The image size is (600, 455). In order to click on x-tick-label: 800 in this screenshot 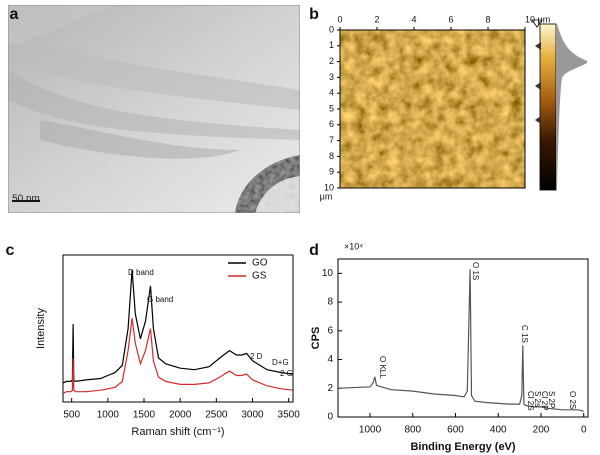, I will do `click(412, 430)`.